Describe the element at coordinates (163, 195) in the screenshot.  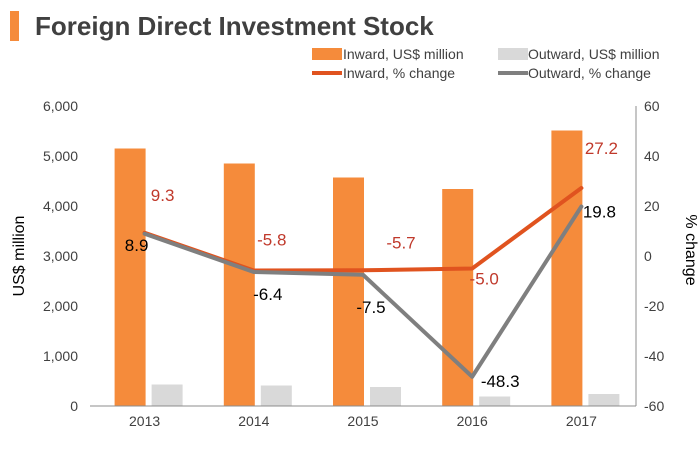
I see `data-label-inward-change: 9.3` at that location.